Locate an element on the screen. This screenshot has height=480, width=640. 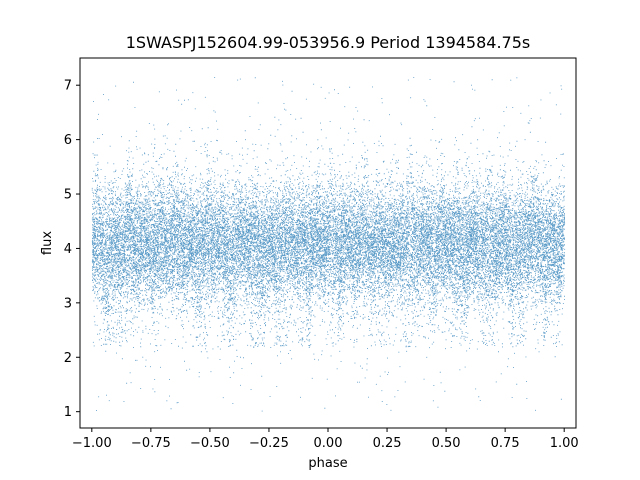
y-axis-label: flux is located at coordinates (47, 243).